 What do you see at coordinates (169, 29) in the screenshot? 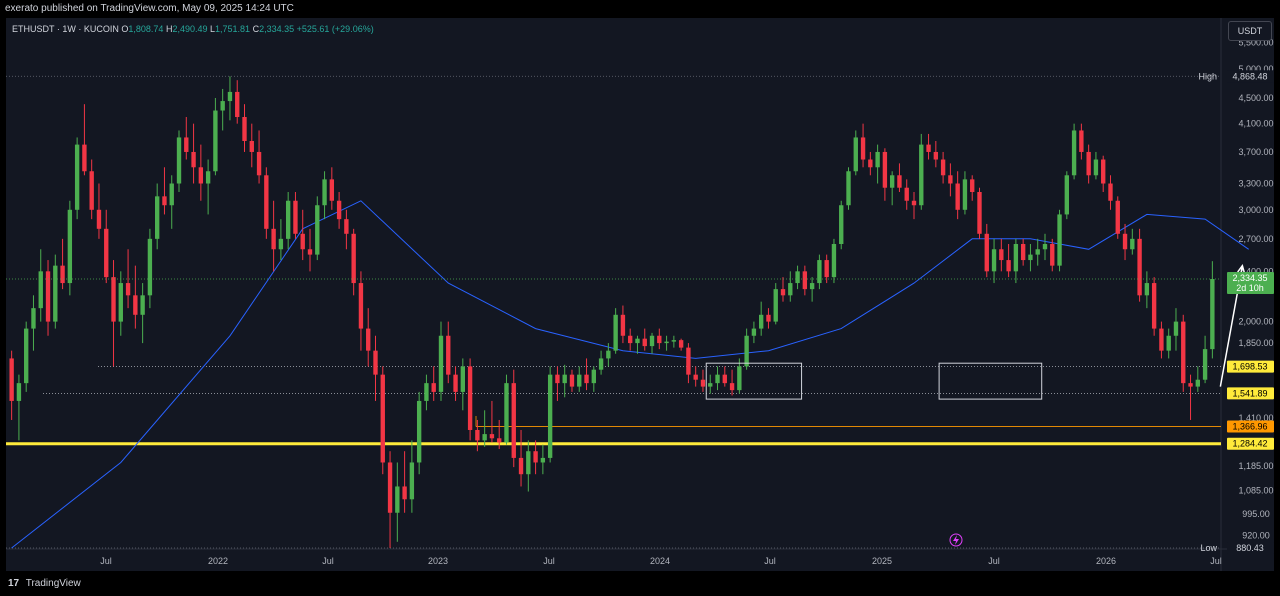
I see `high-key: H` at bounding box center [169, 29].